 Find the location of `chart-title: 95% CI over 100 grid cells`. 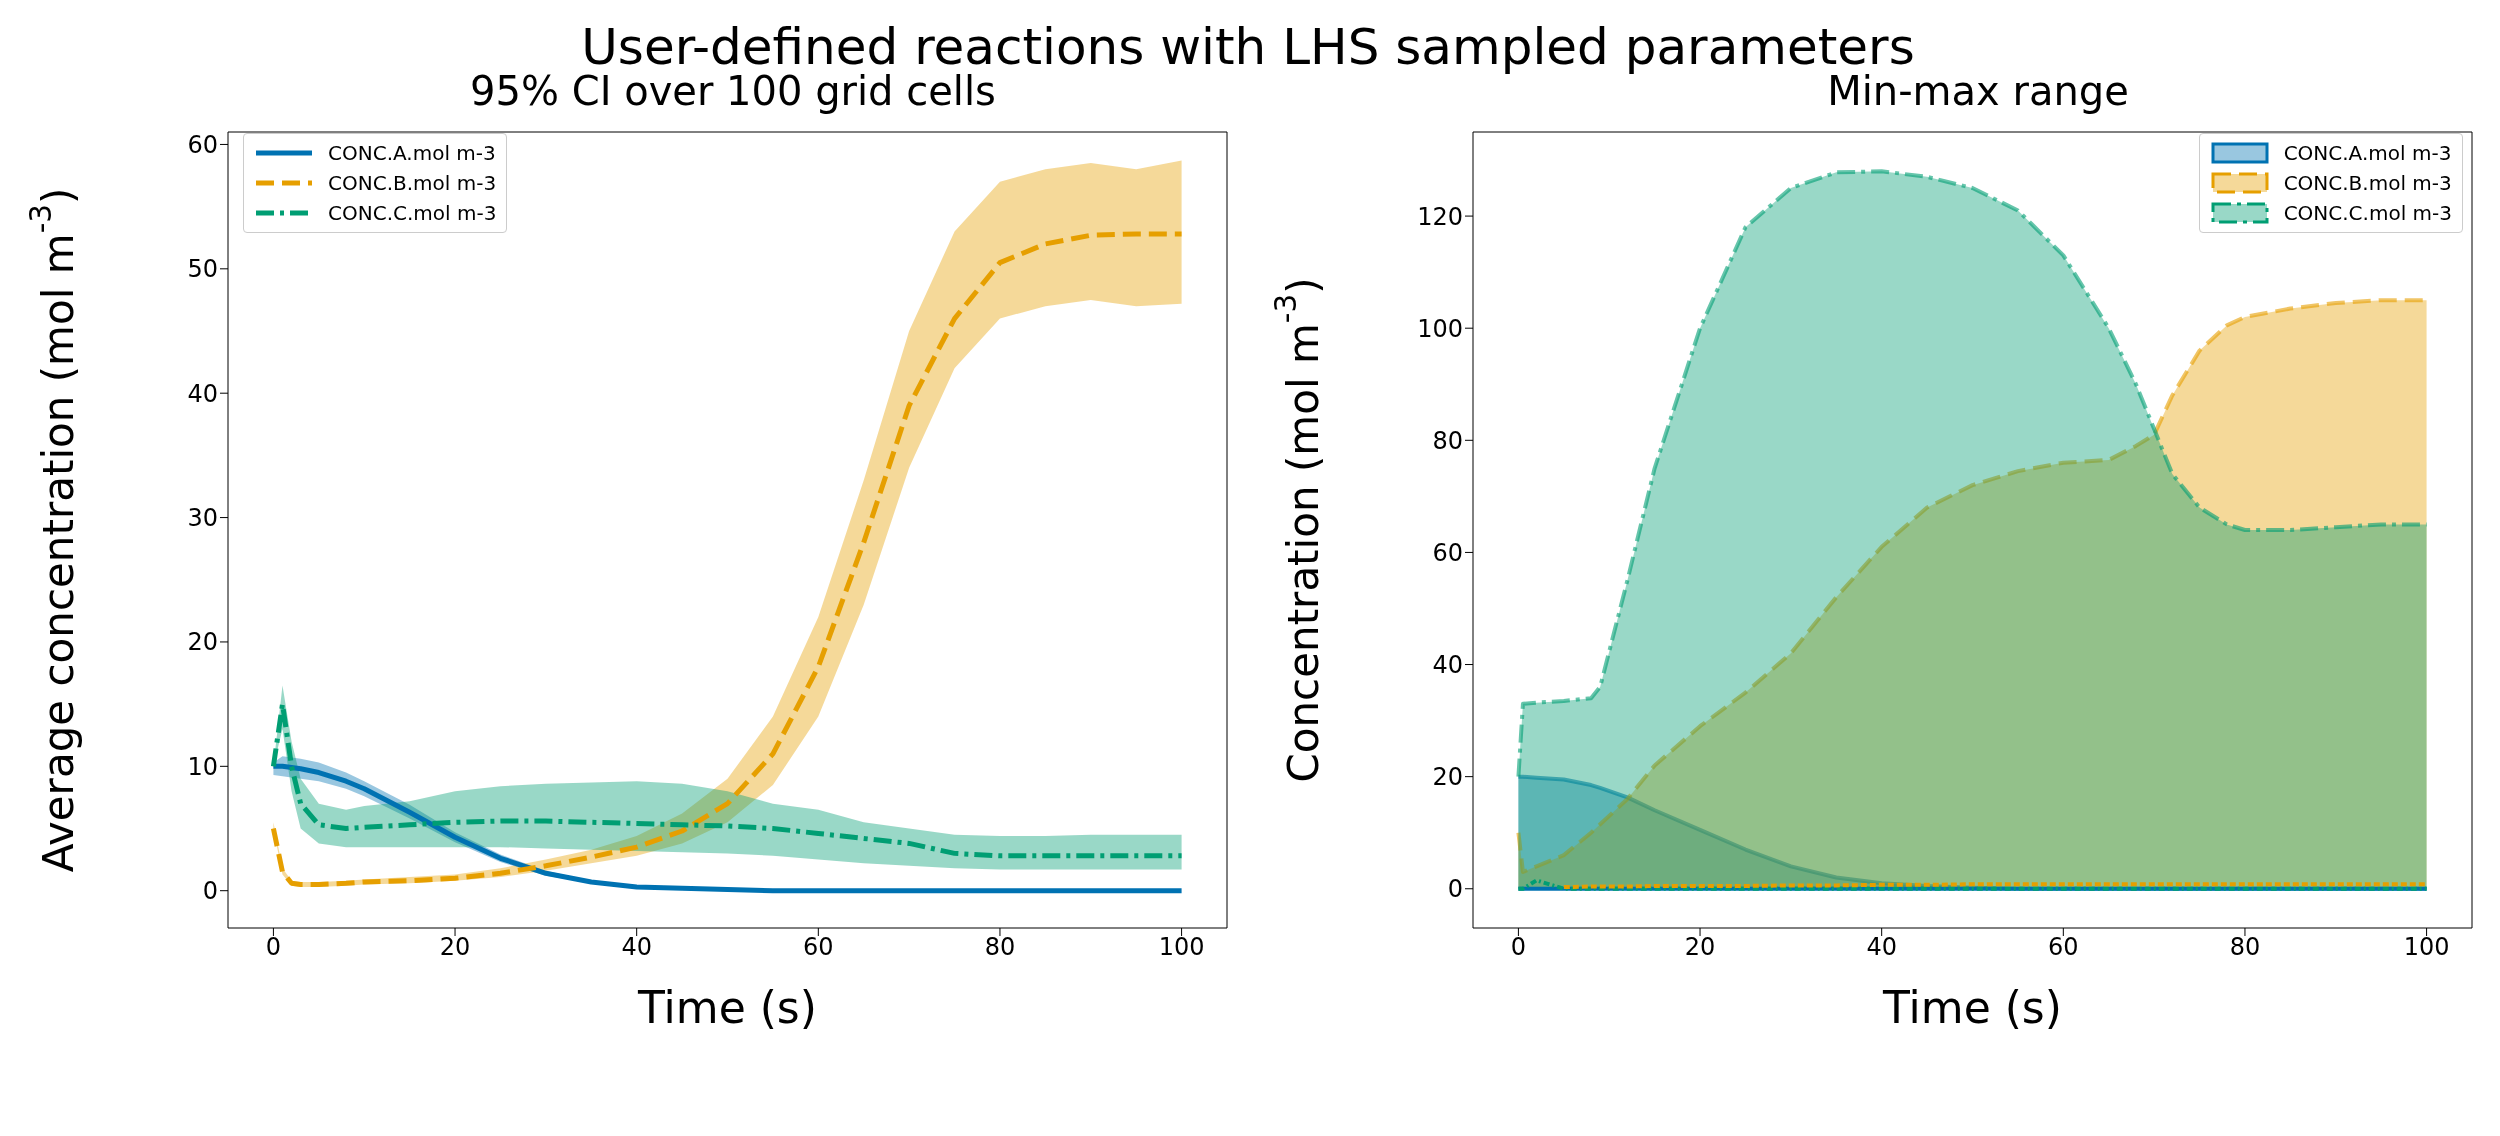

chart-title: 95% CI over 100 grid cells is located at coordinates (733, 91).